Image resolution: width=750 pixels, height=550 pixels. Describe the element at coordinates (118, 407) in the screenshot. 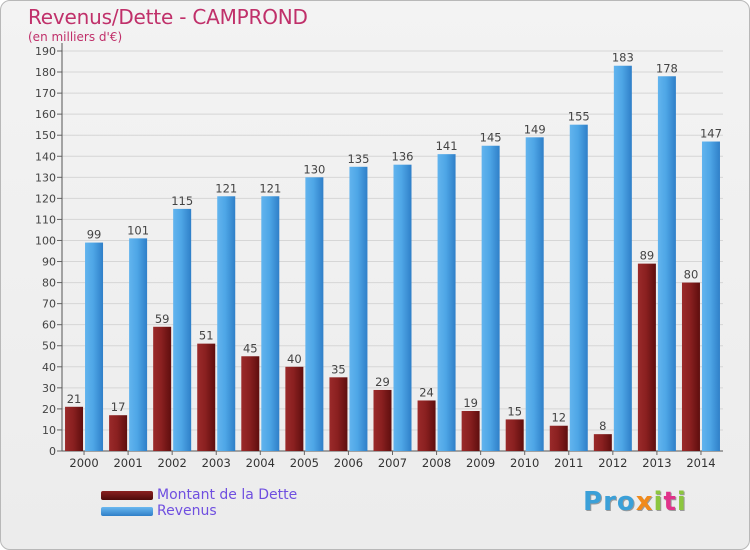

I see `data-label-debt: 17` at that location.